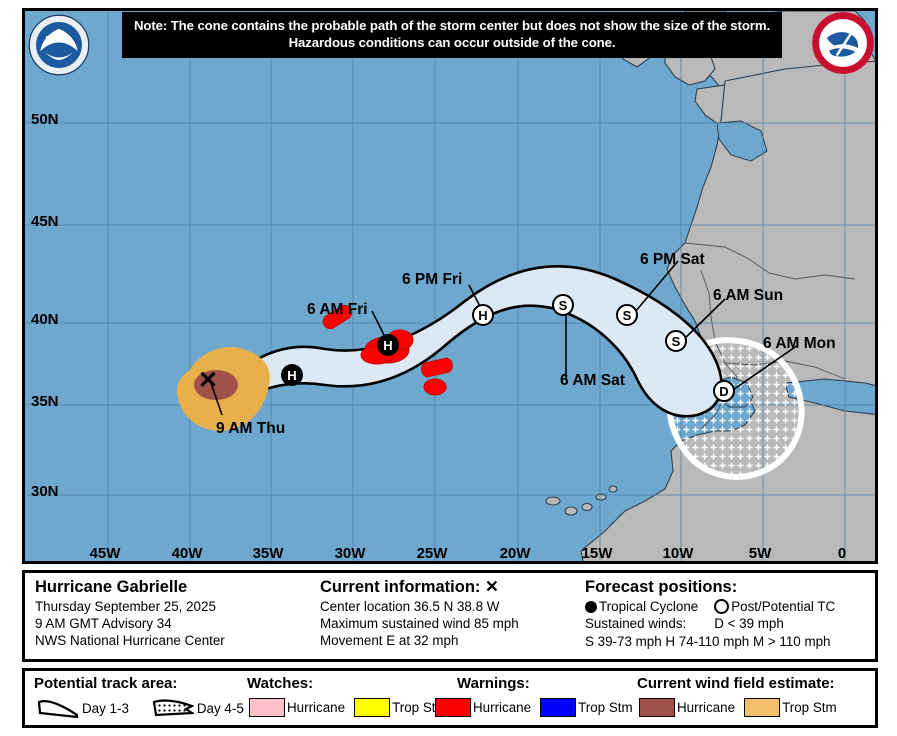 The height and width of the screenshot is (736, 897). I want to click on leader-lines, so click(504, 338).